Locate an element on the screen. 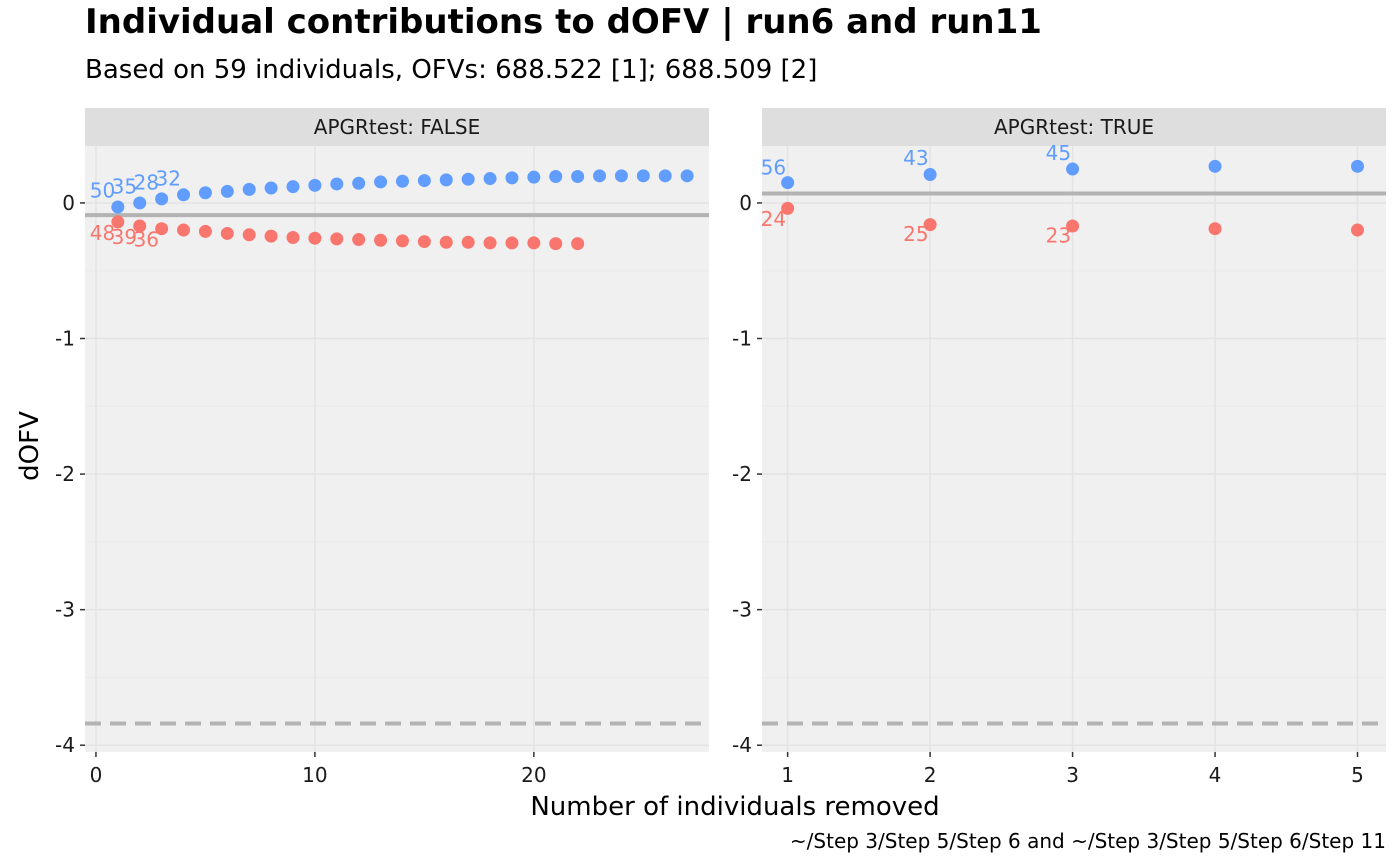 The image size is (1400, 866). point-label: 36 is located at coordinates (146, 240).